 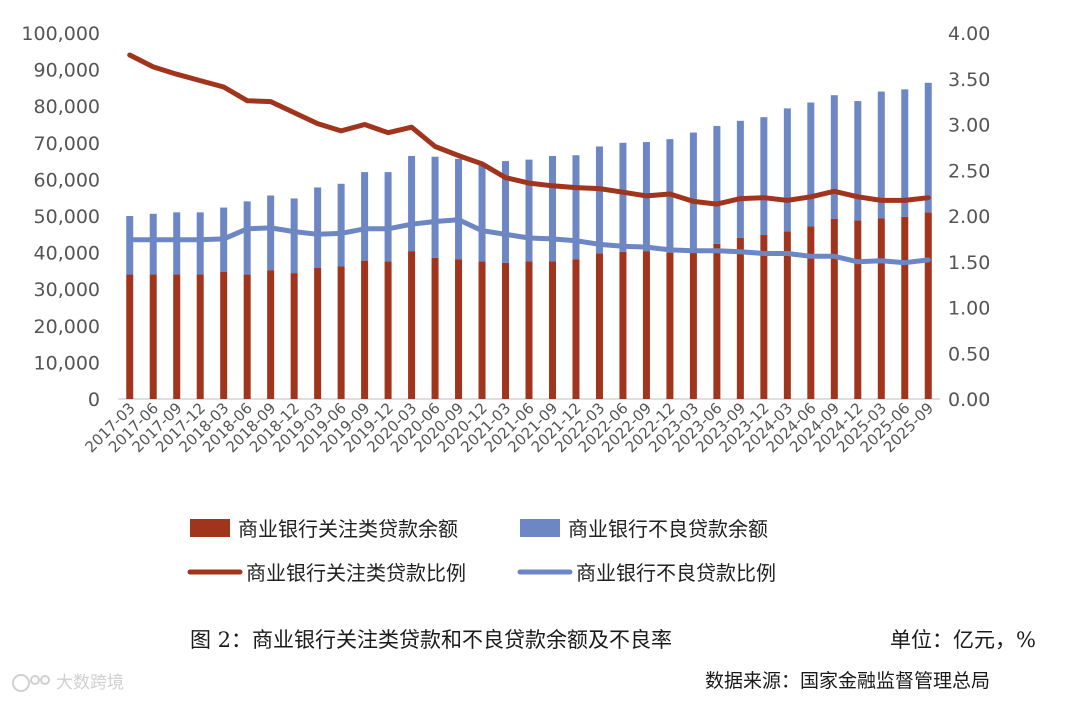 I want to click on line-npl-ratio, so click(x=529, y=241).